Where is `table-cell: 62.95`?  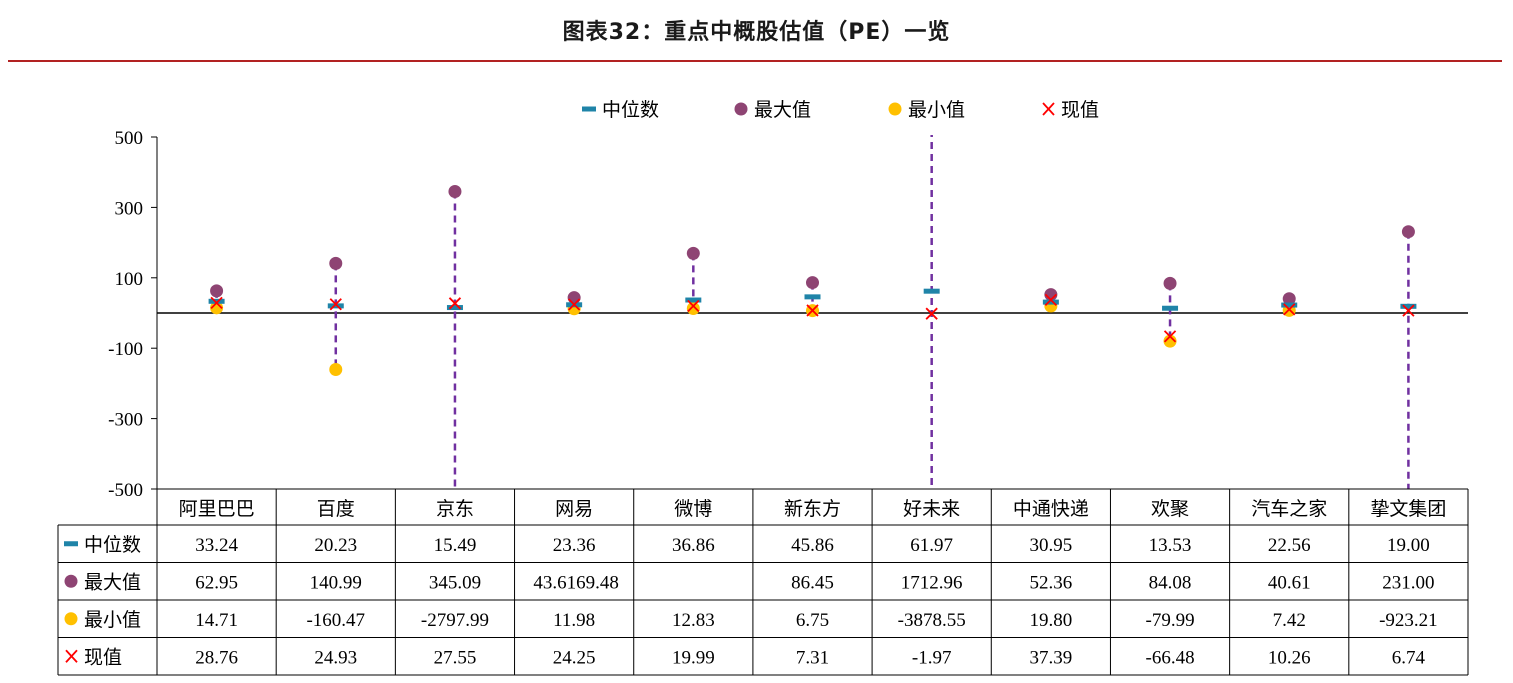
table-cell: 62.95 is located at coordinates (216, 582).